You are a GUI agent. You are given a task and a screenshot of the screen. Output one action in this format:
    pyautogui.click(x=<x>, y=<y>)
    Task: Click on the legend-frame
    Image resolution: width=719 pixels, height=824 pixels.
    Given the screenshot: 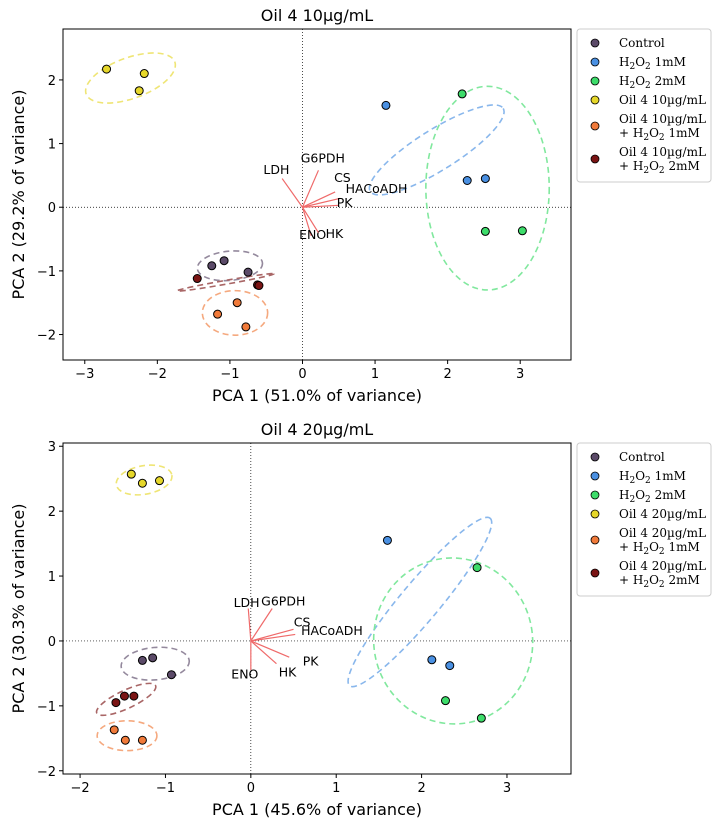 What is the action you would take?
    pyautogui.click(x=644, y=519)
    